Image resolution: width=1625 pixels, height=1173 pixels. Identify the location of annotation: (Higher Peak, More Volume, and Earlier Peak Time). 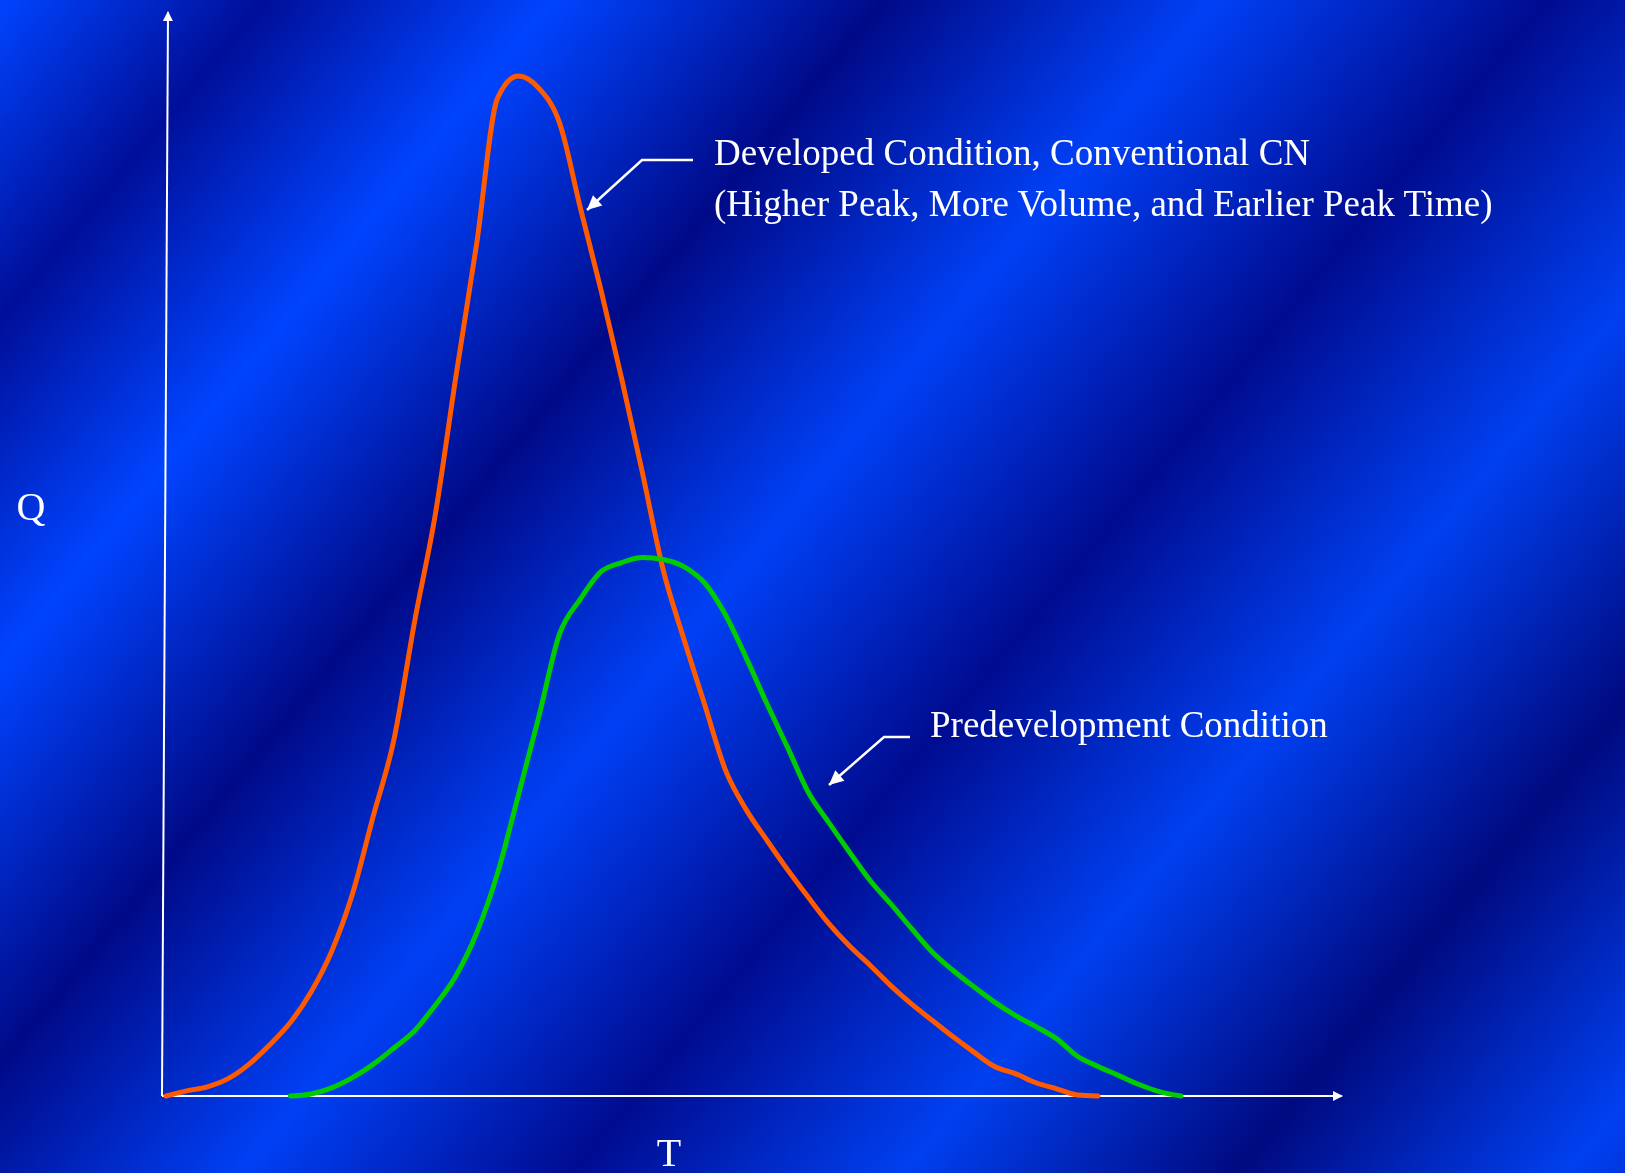
(1103, 204).